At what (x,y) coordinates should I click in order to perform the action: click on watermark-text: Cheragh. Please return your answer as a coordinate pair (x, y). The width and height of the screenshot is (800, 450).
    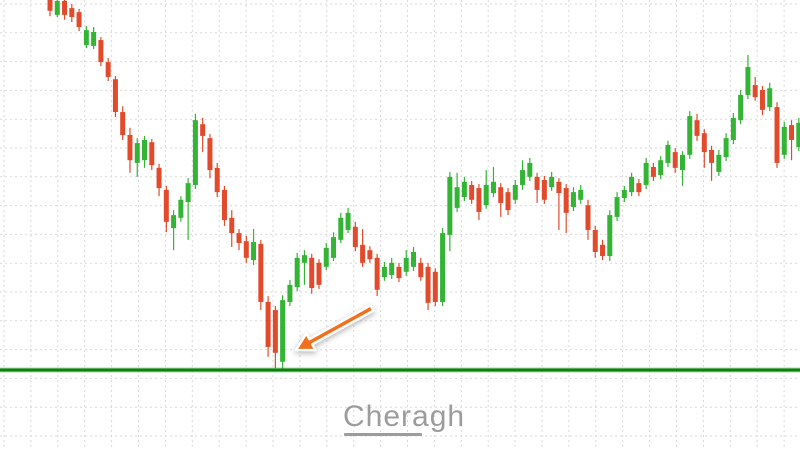
    Looking at the image, I should click on (404, 416).